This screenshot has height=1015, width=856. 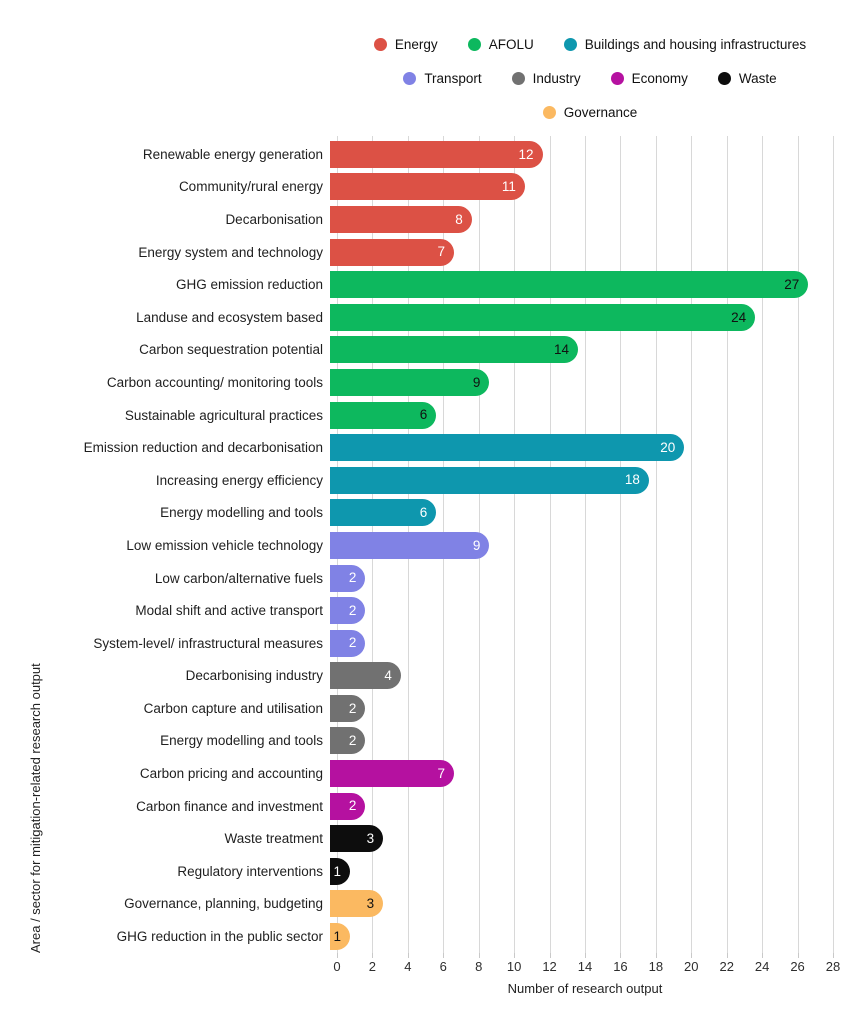 What do you see at coordinates (370, 839) in the screenshot?
I see `bar-value-label: 3` at bounding box center [370, 839].